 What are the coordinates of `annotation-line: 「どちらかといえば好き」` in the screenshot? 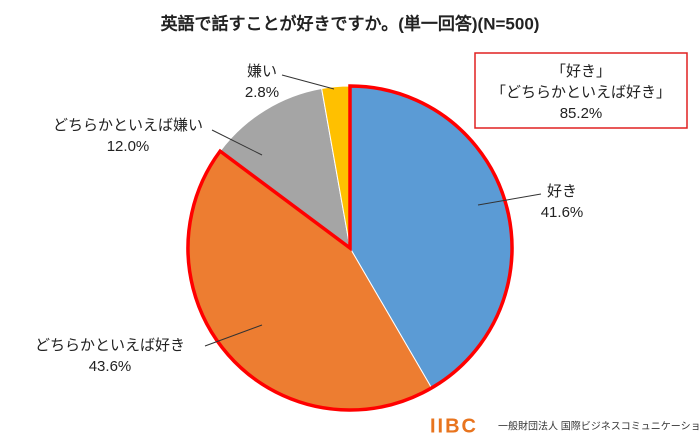 It's located at (581, 92).